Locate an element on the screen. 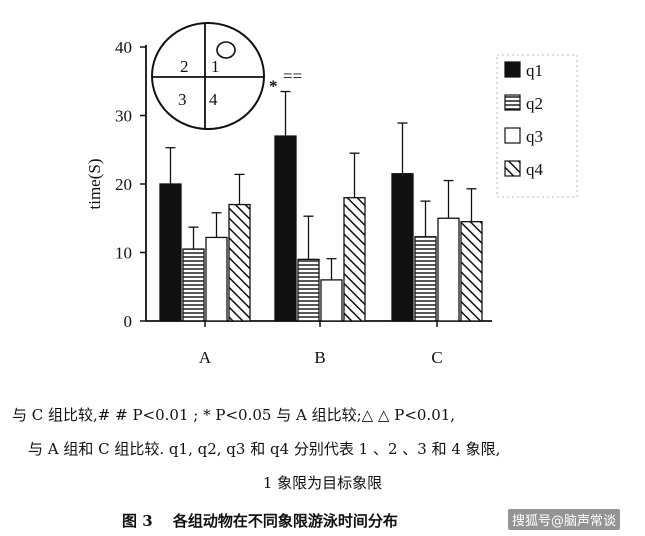 Image resolution: width=645 pixels, height=536 pixels. y-tick-label: 20 is located at coordinates (123, 184).